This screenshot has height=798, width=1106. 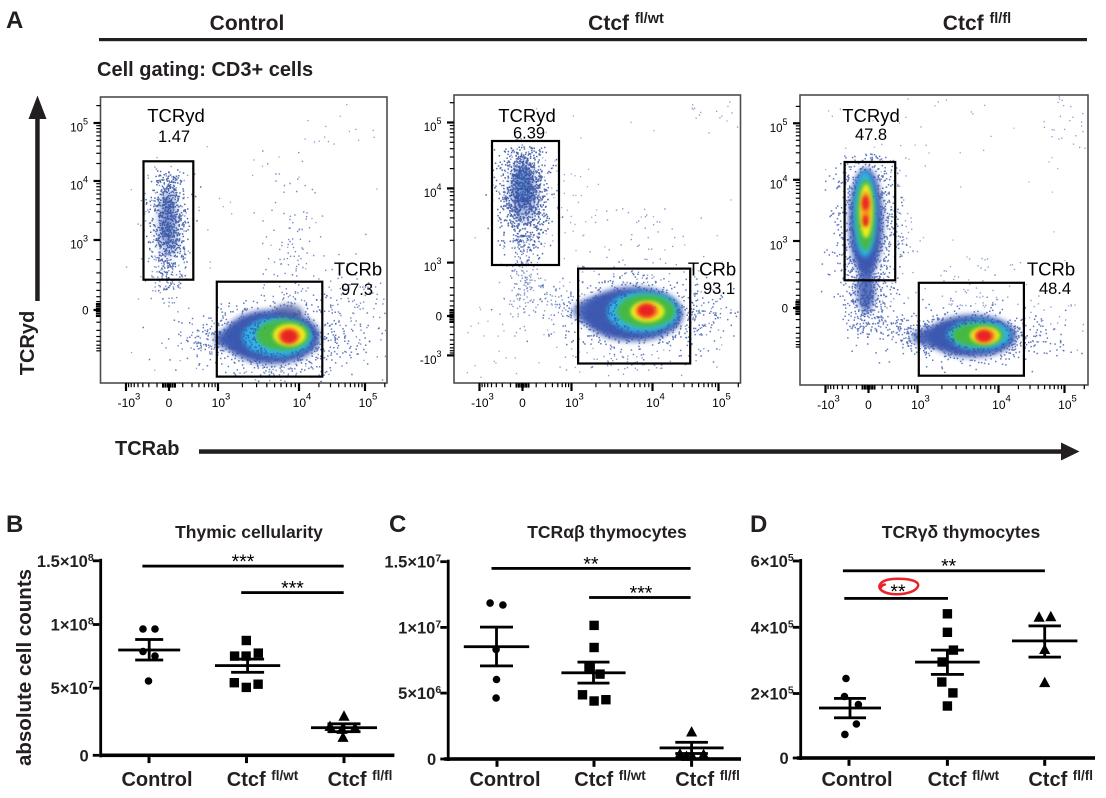 What do you see at coordinates (1055, 289) in the screenshot?
I see `svg-text: 48.4` at bounding box center [1055, 289].